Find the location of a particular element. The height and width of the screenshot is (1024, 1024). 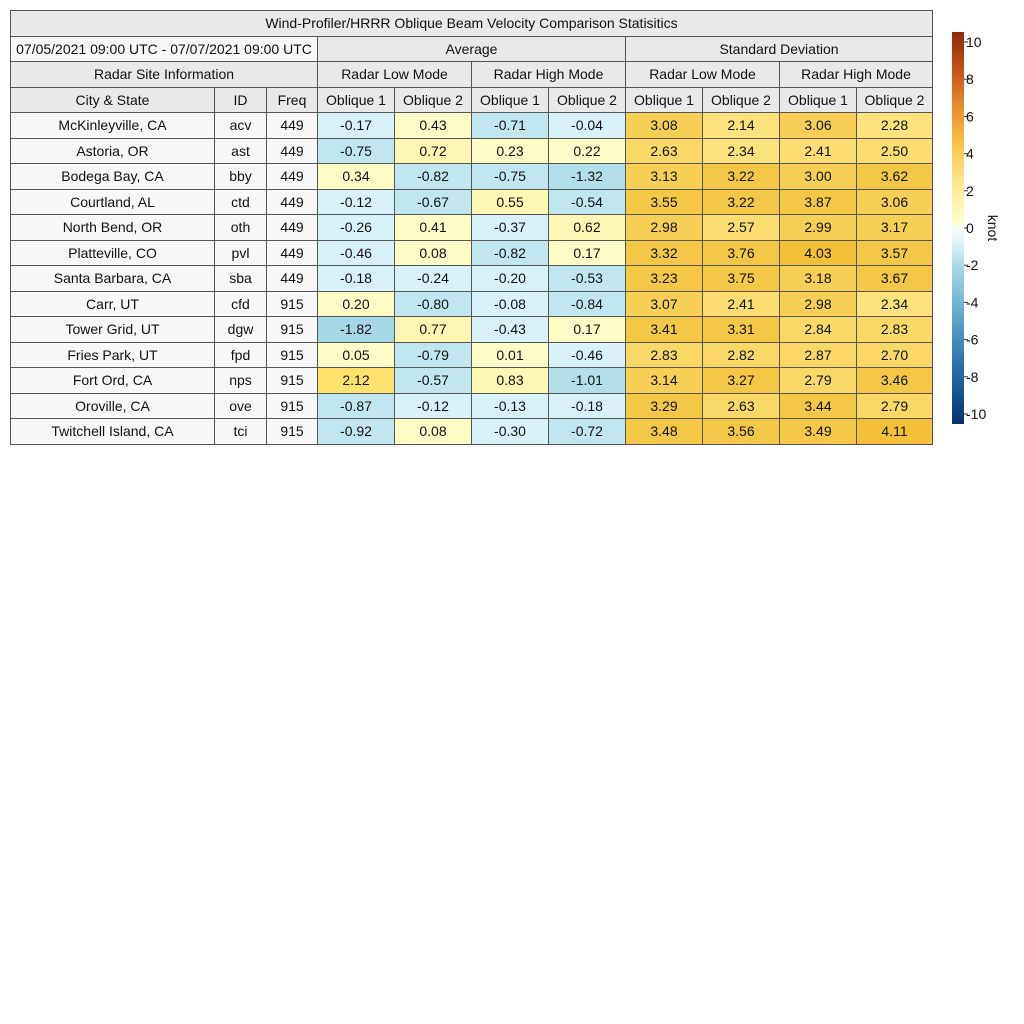

std-low-oblique-1-cell: 3.32 is located at coordinates (664, 252).